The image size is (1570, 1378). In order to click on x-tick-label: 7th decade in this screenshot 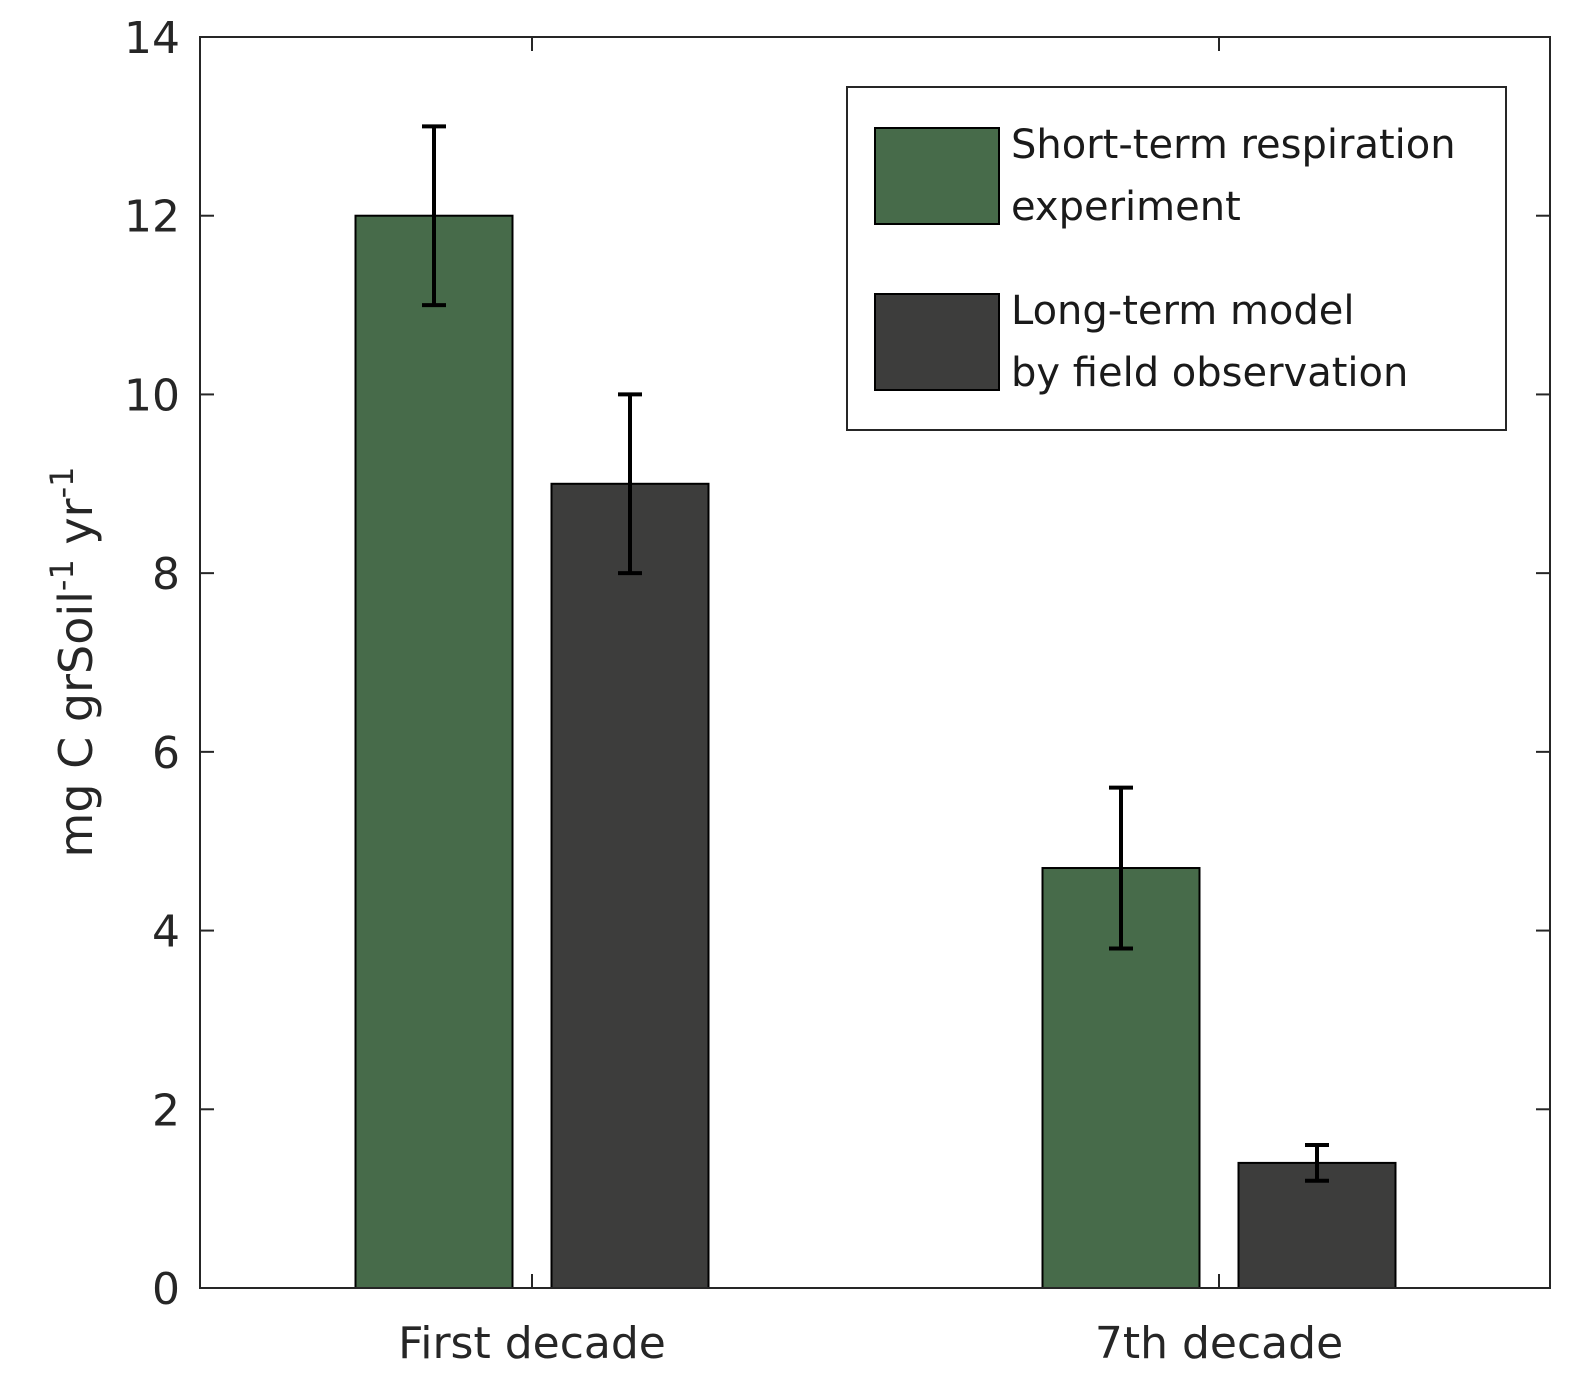, I will do `click(1219, 1343)`.